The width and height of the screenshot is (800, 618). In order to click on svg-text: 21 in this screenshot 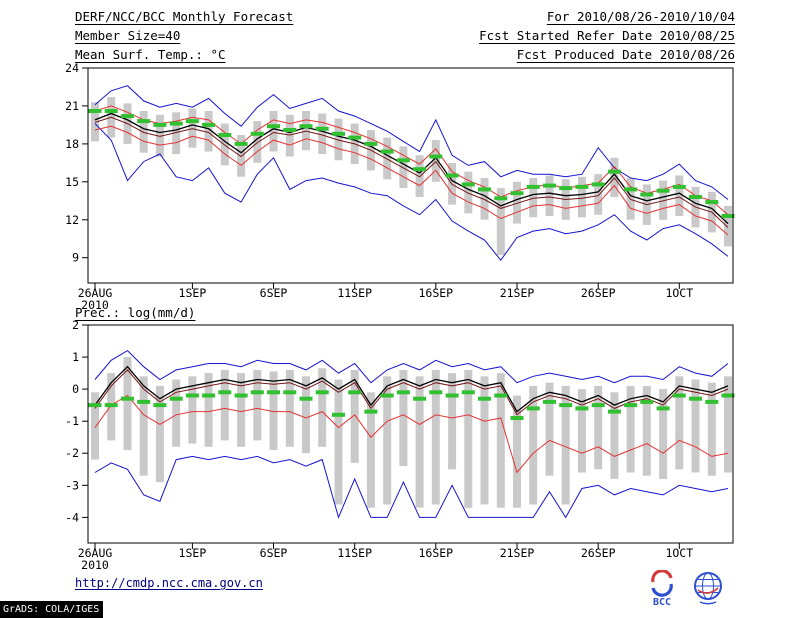, I will do `click(72, 106)`.